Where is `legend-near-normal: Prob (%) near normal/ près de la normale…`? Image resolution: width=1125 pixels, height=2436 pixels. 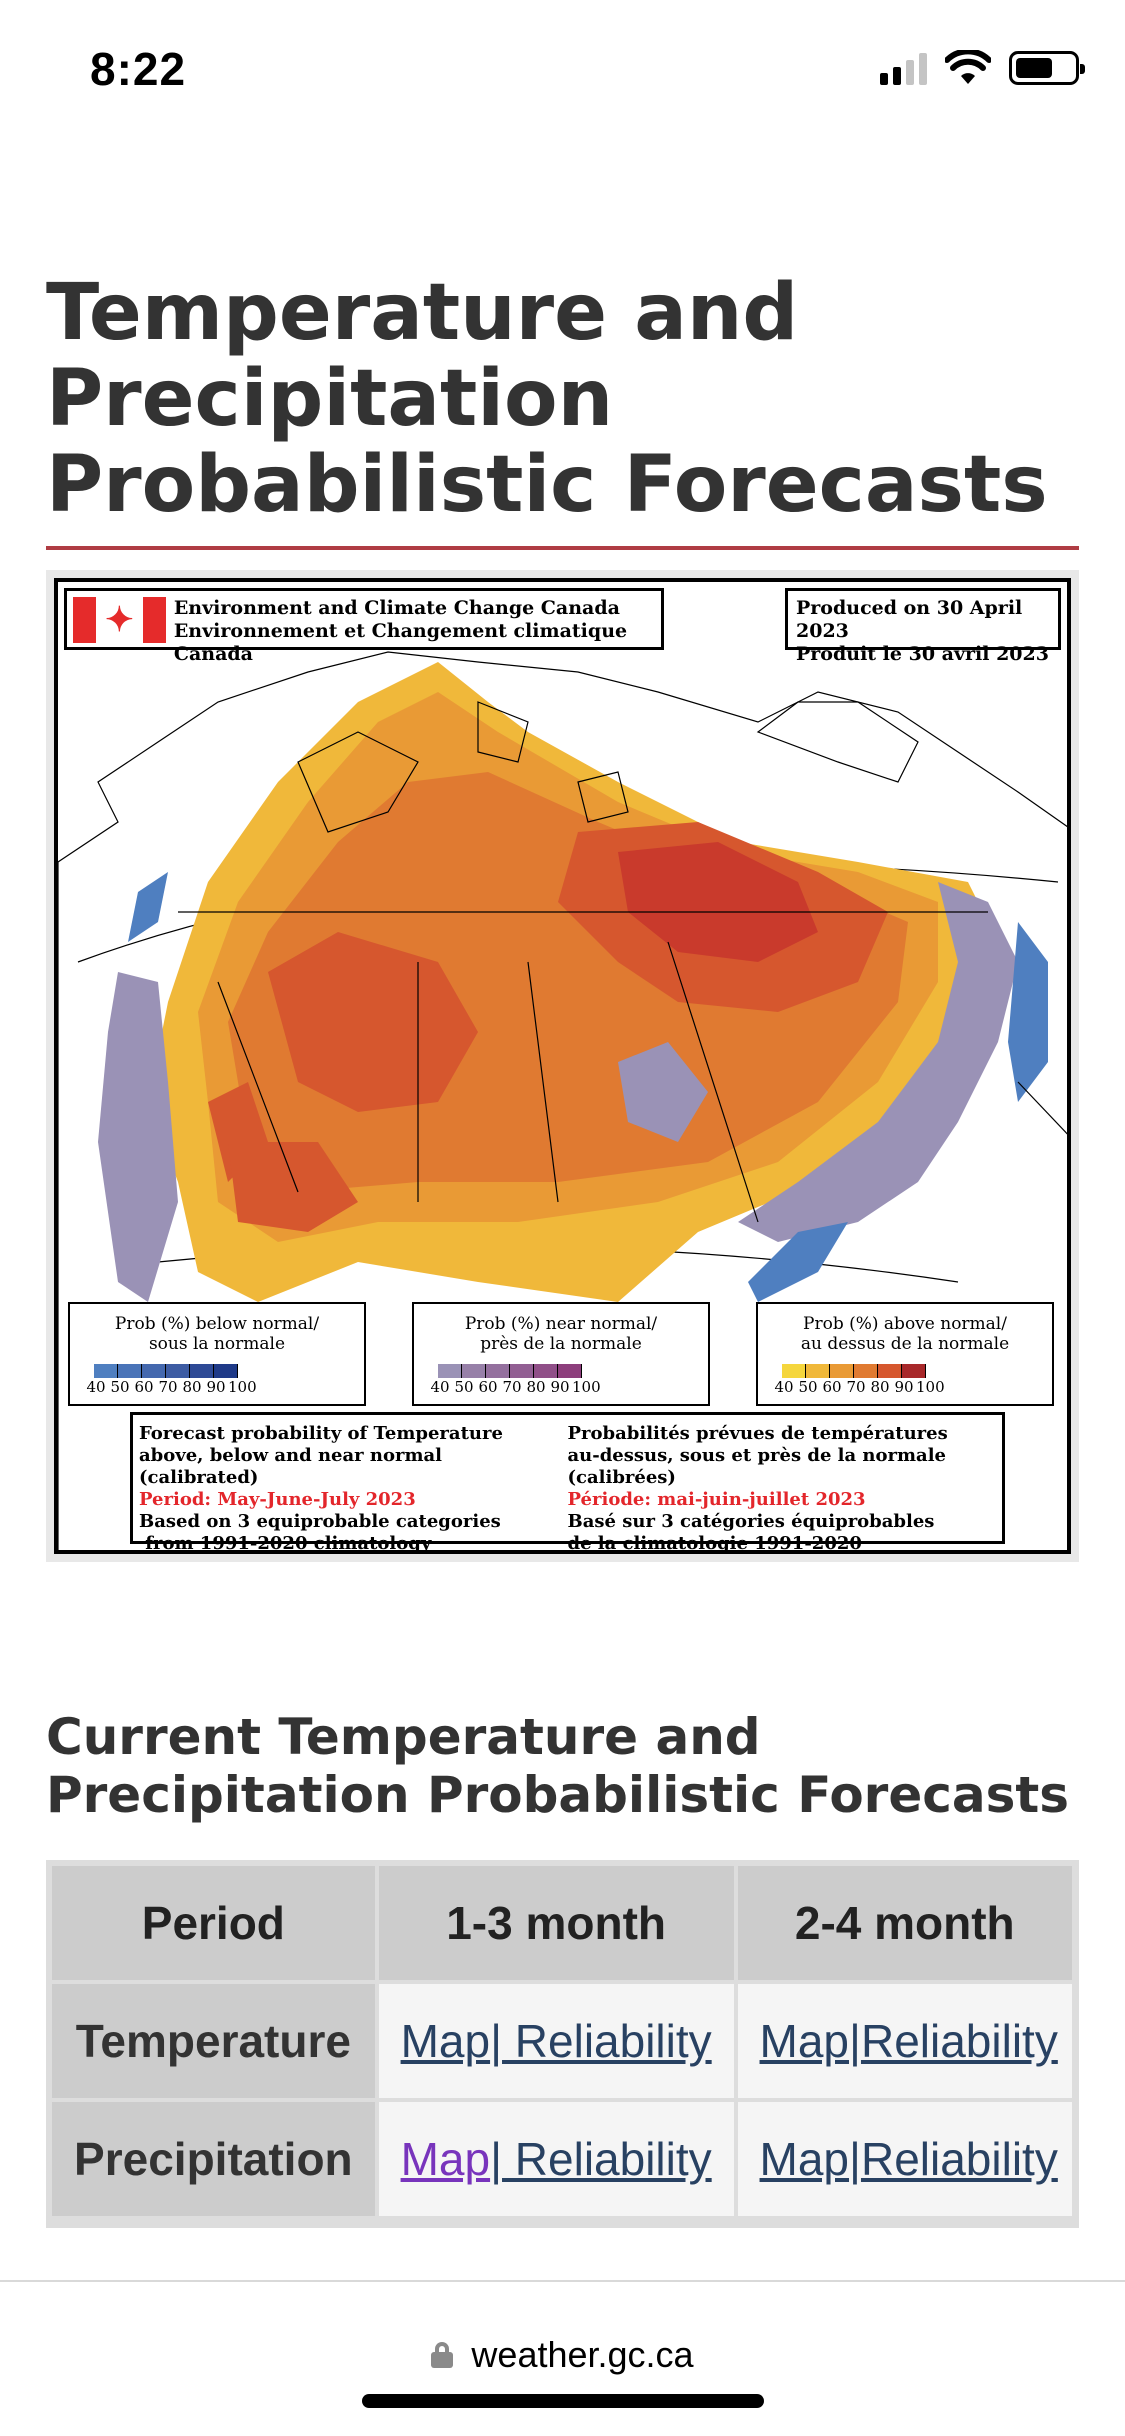 legend-near-normal: Prob (%) near normal/ près de la normale… is located at coordinates (561, 1354).